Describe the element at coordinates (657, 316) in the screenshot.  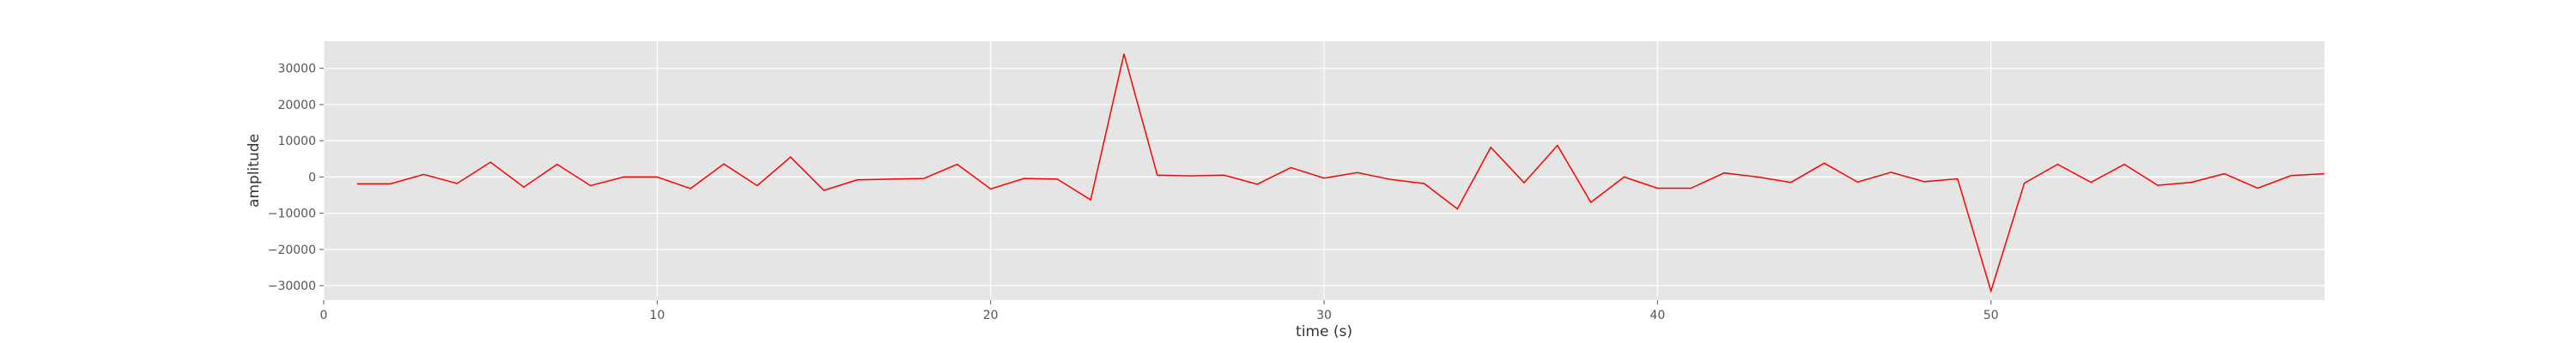
I see `x-tick-label: 10` at that location.